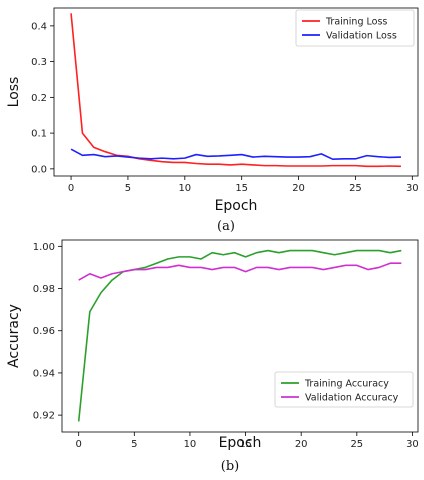  I want to click on accuracy-y-tick-label: 0.98, so click(44, 289).